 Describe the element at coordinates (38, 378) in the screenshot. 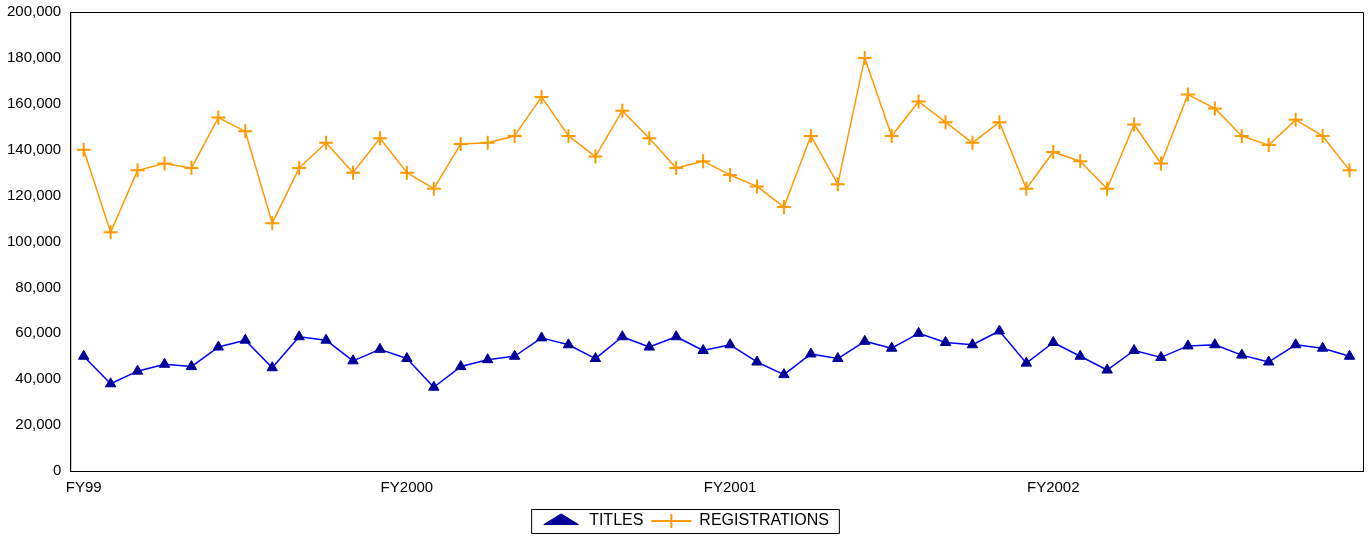

I see `y-tick-label: 40,000` at that location.